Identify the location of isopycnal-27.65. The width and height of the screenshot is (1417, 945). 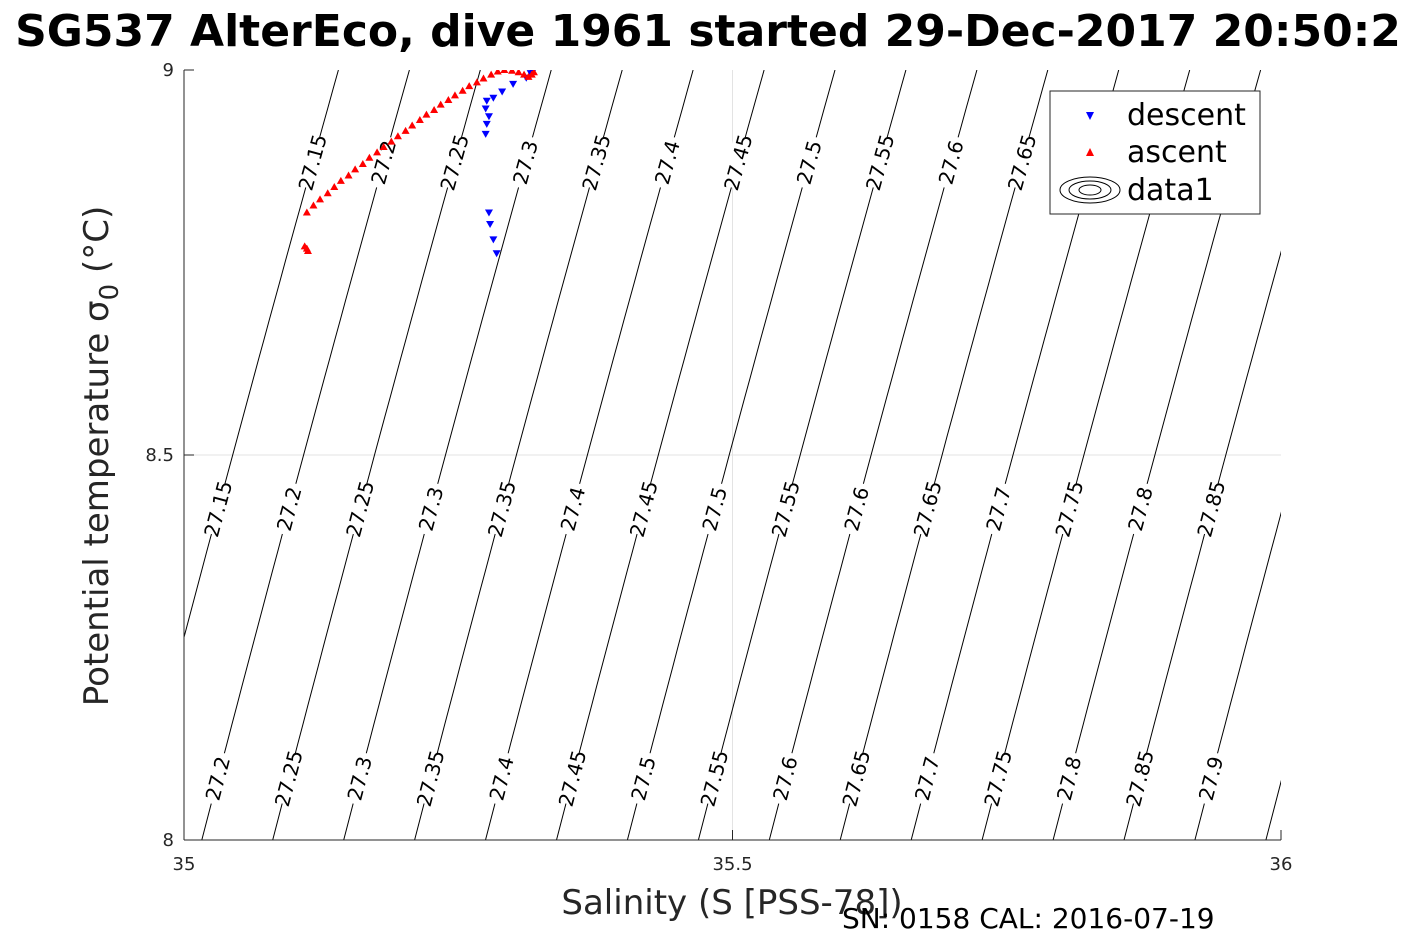
(944, 455).